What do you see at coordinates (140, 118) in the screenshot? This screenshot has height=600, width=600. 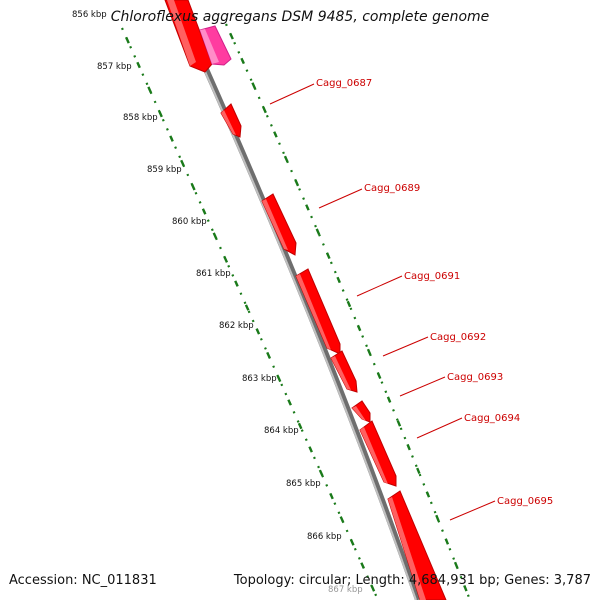 I see `scale-tick-858: 858 kbp` at bounding box center [140, 118].